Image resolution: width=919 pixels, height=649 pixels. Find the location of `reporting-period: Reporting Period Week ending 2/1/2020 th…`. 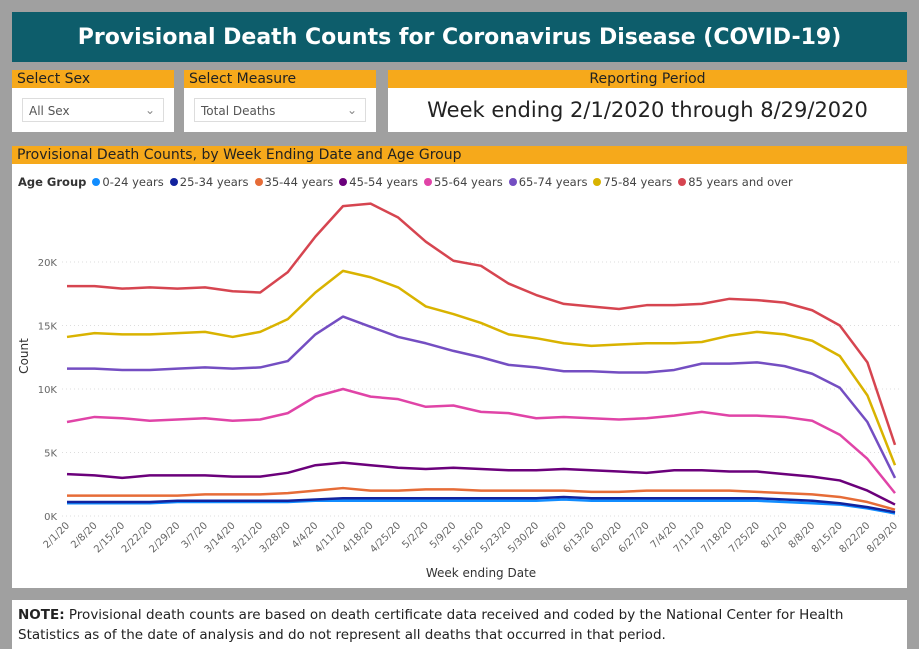

reporting-period: Reporting Period Week ending 2/1/2020 th… is located at coordinates (647, 101).